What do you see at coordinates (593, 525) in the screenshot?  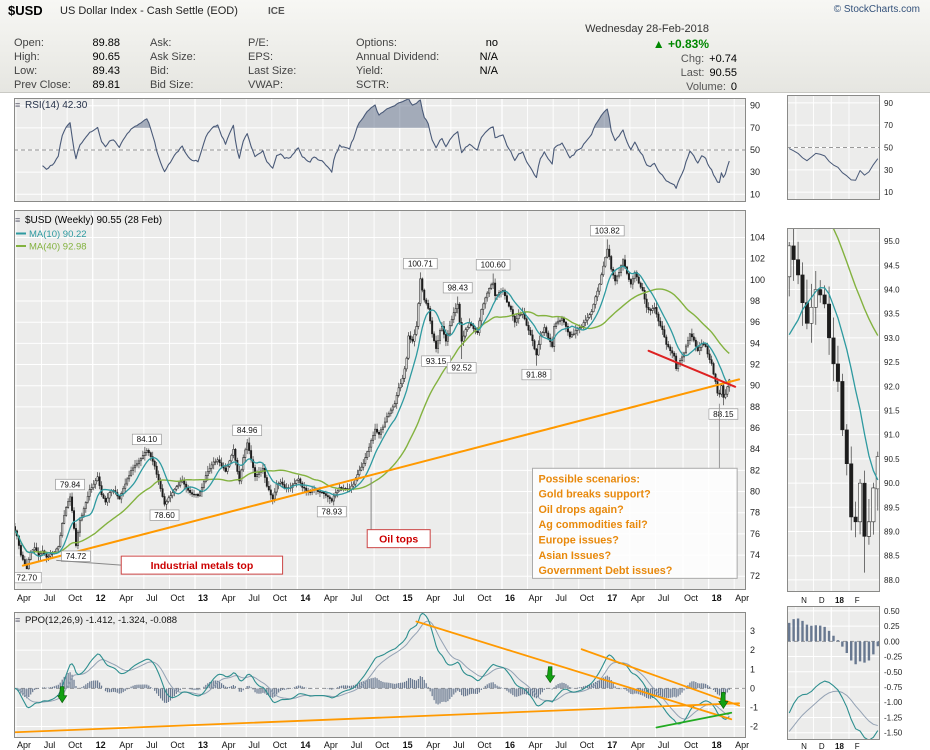 I see `scenario-line: Ag commodities fail?` at bounding box center [593, 525].